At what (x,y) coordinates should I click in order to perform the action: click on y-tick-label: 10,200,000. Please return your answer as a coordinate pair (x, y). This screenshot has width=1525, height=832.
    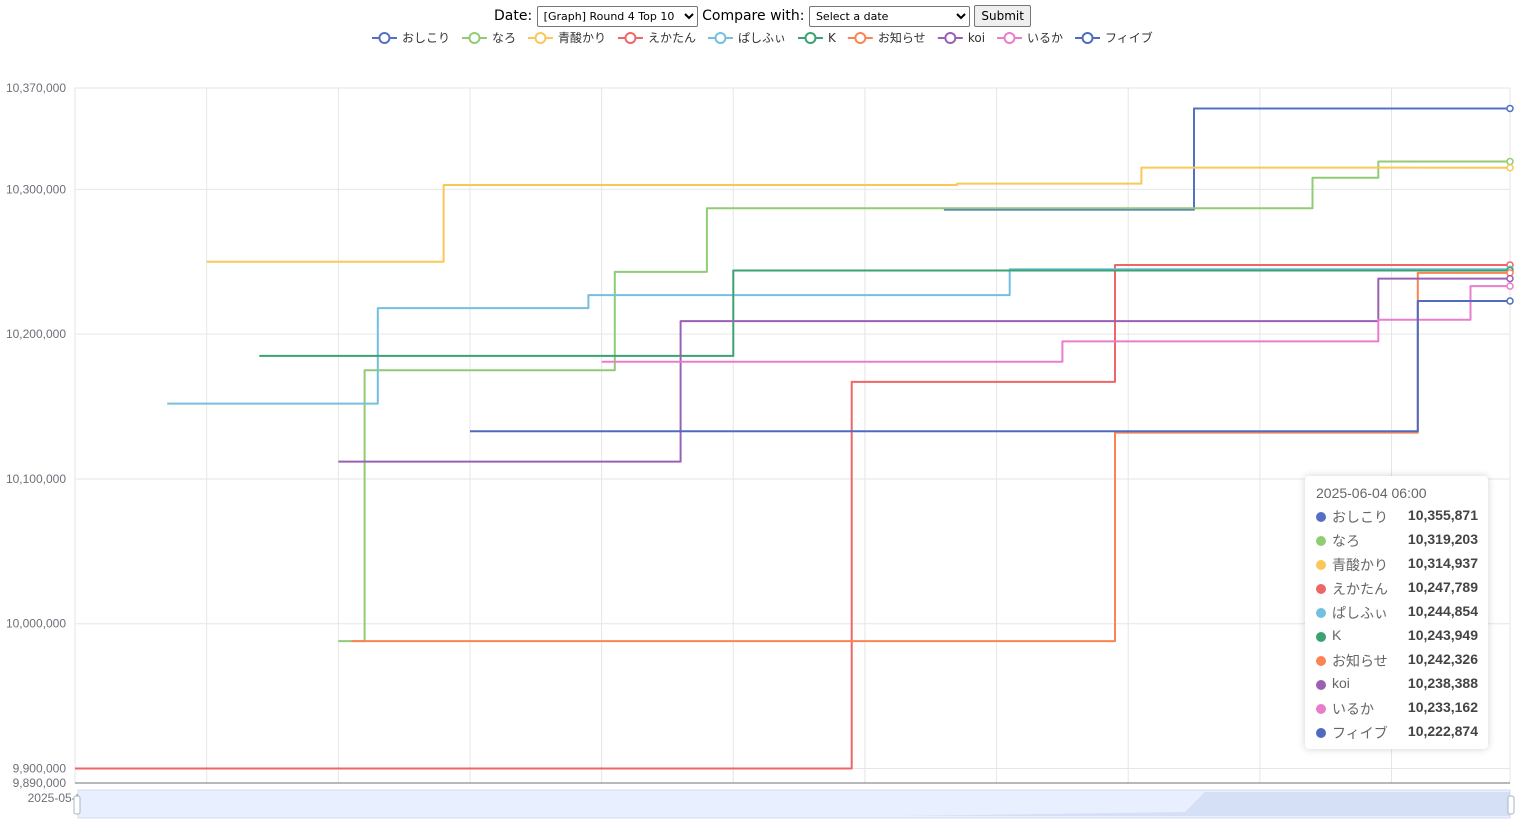
    Looking at the image, I should click on (36, 334).